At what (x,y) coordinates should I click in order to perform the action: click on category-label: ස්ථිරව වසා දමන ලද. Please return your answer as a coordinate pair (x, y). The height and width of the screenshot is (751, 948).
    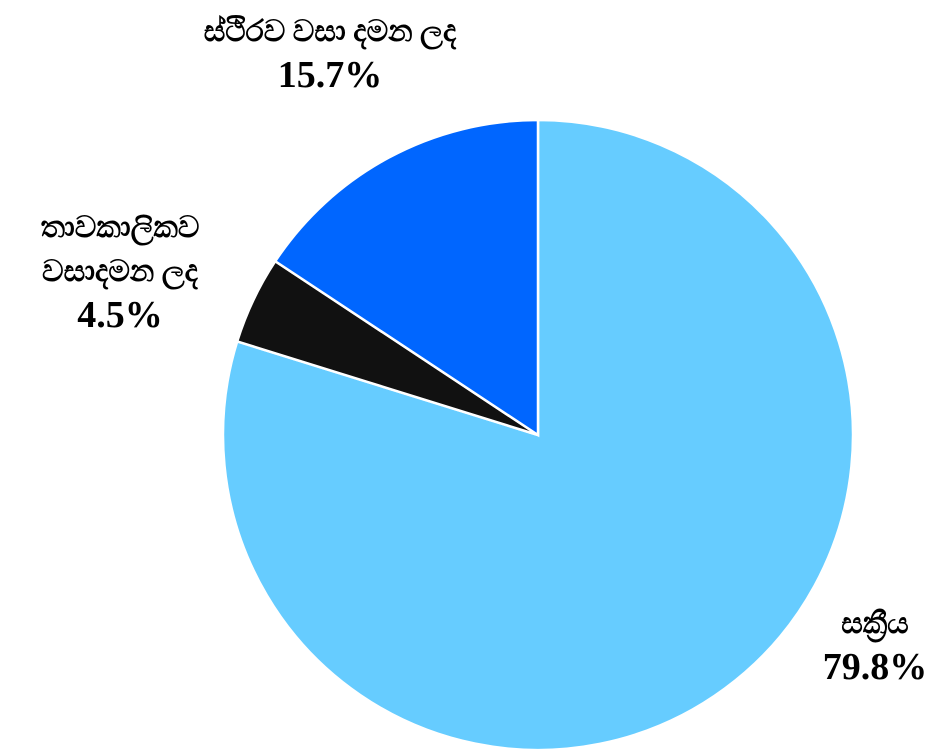
    Looking at the image, I should click on (330, 31).